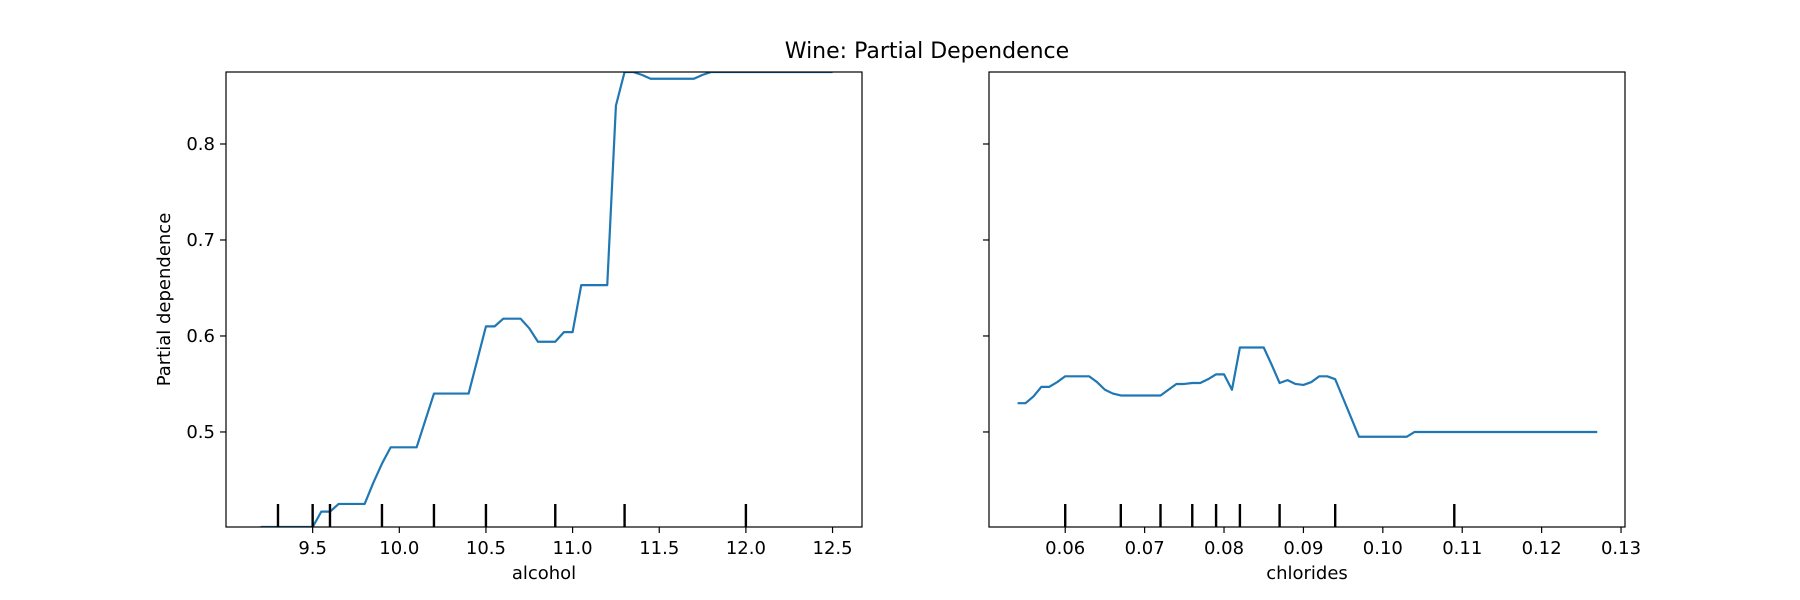  Describe the element at coordinates (486, 548) in the screenshot. I see `alcohol-x-tick-label-2: 10.5` at that location.